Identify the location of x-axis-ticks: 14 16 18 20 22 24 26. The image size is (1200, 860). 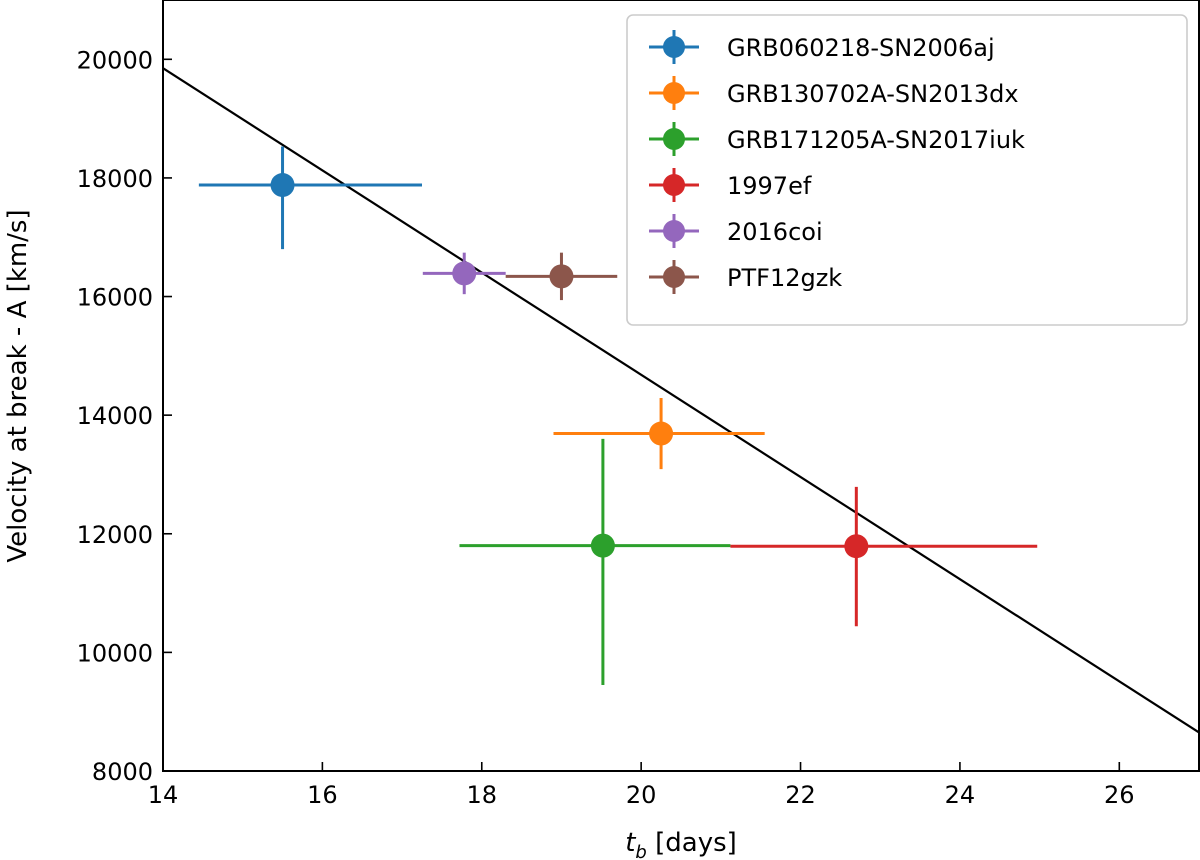
(641, 785).